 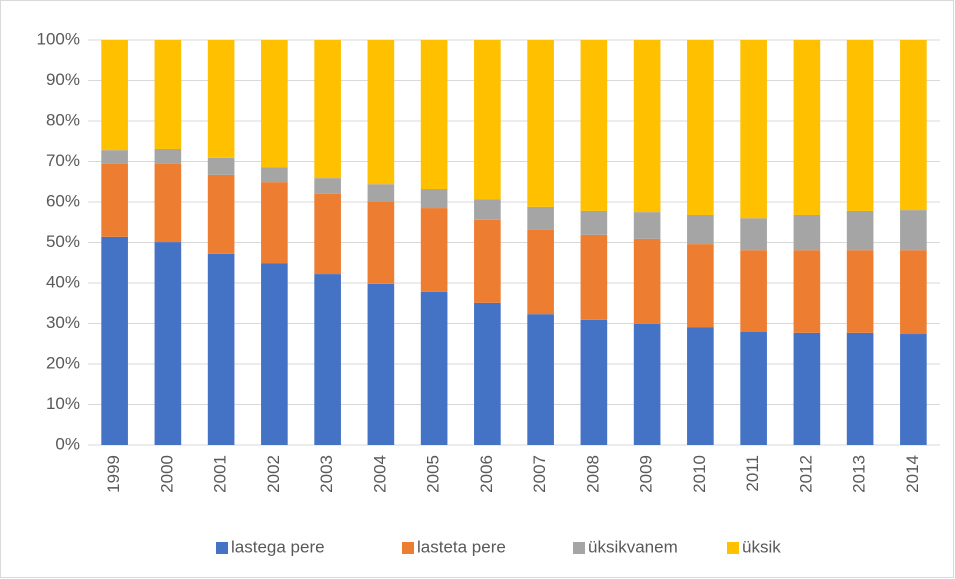 What do you see at coordinates (592, 474) in the screenshot?
I see `x-tick-label: 2008` at bounding box center [592, 474].